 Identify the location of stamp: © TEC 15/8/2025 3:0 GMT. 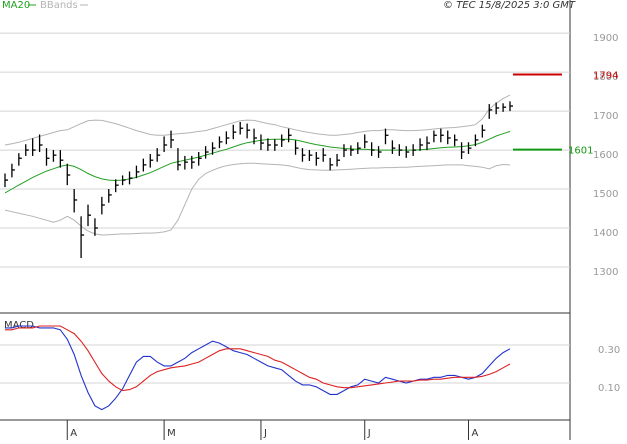
(509, 5).